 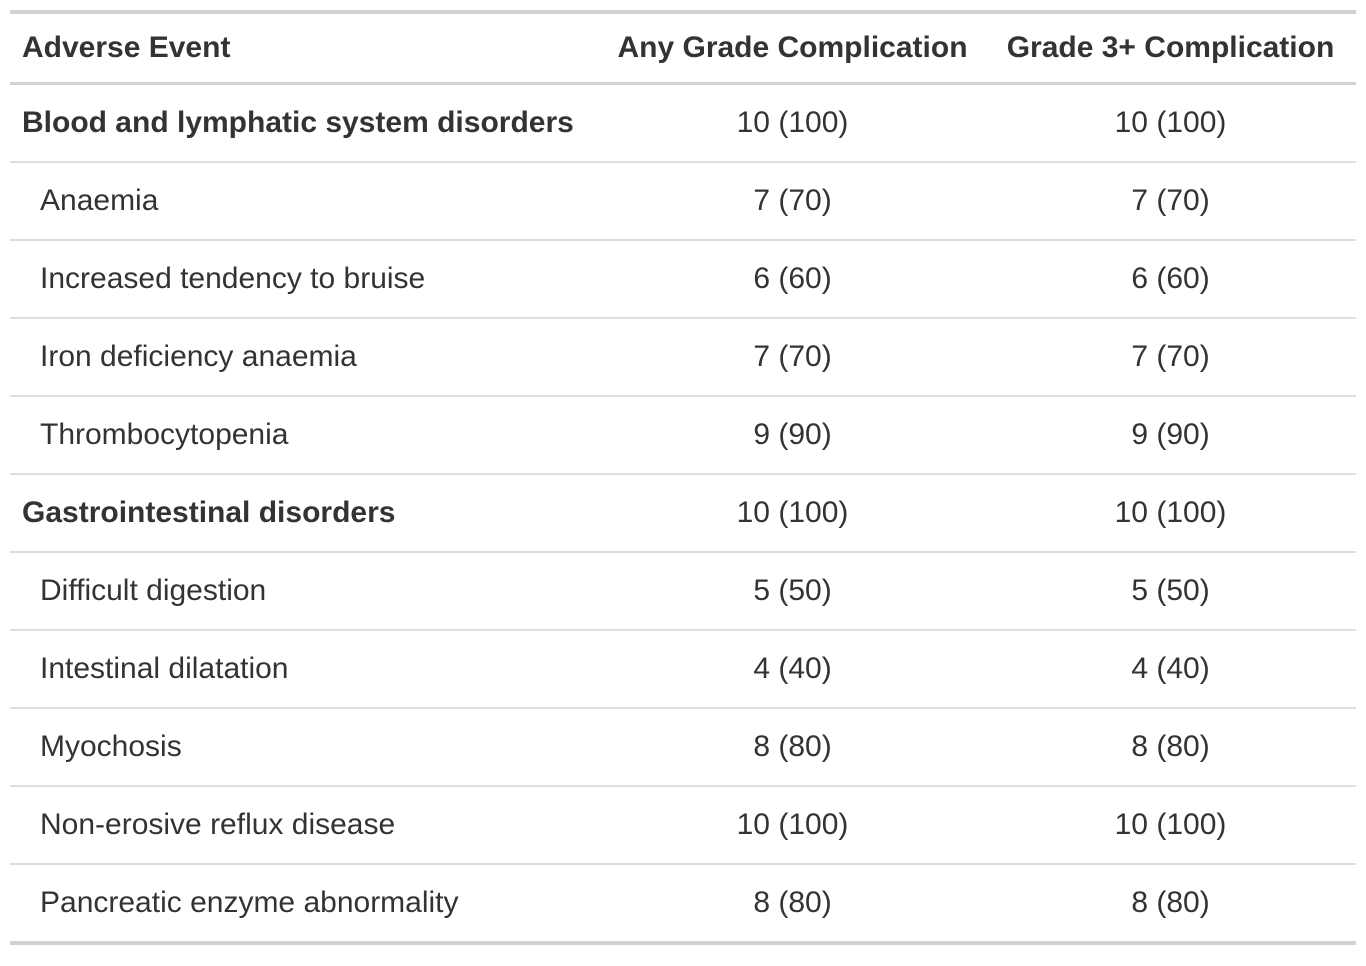 What do you see at coordinates (683, 591) in the screenshot?
I see `table-row: Difficult digestion 5 (50) 5 (50)` at bounding box center [683, 591].